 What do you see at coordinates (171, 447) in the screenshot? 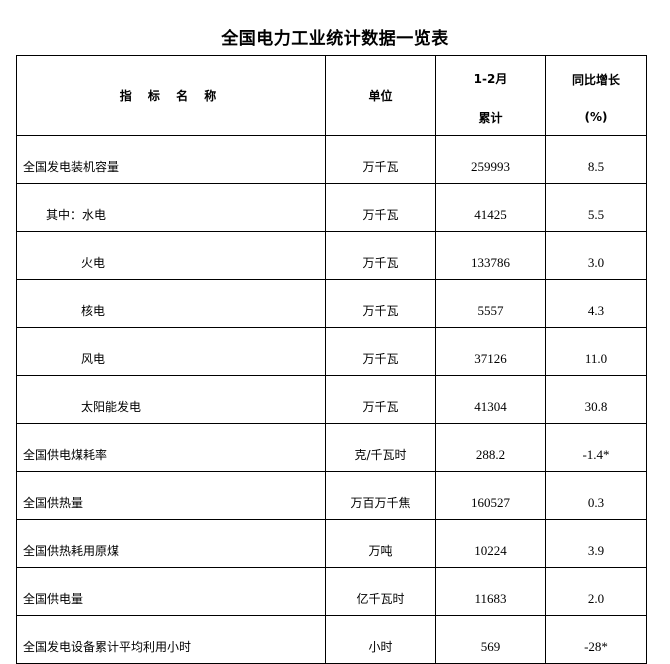
I see `indicator-name-cell: 全国供电煤耗率` at bounding box center [171, 447].